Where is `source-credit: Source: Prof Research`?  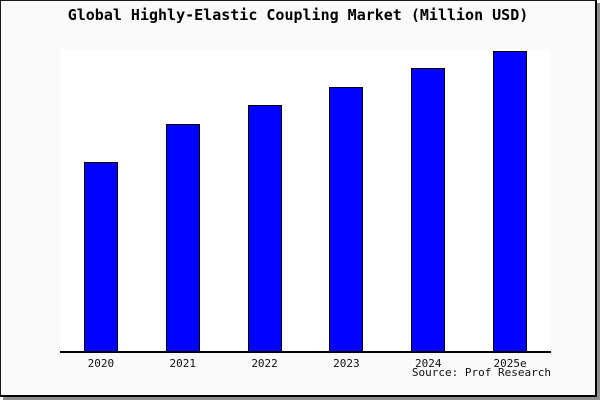 source-credit: Source: Prof Research is located at coordinates (481, 372).